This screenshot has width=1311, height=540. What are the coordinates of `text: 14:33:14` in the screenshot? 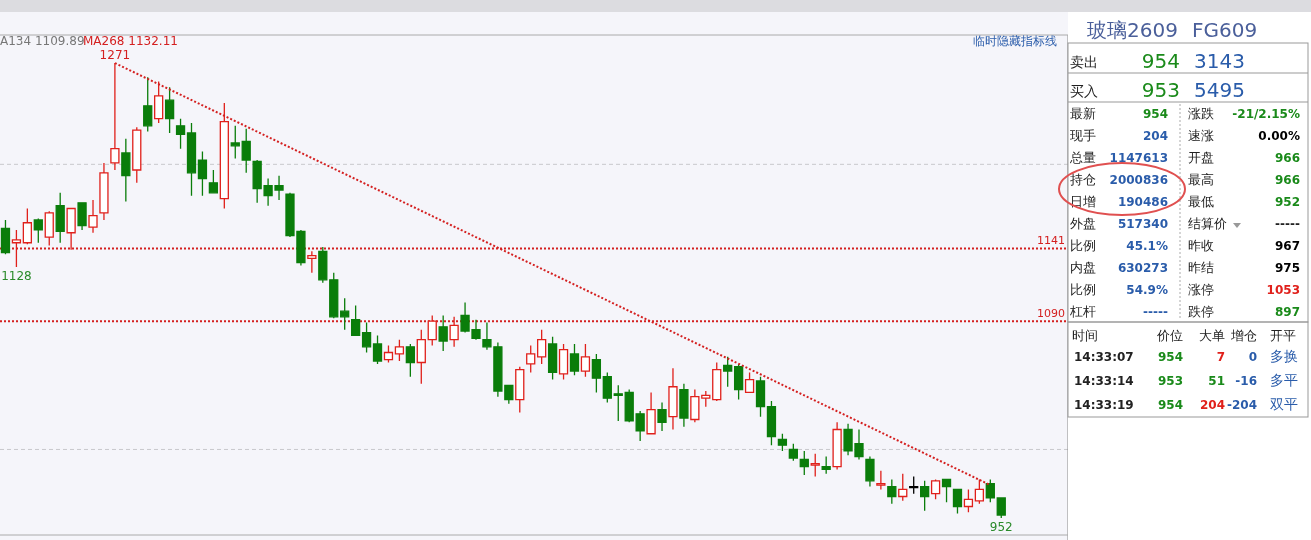 It's located at (1104, 381).